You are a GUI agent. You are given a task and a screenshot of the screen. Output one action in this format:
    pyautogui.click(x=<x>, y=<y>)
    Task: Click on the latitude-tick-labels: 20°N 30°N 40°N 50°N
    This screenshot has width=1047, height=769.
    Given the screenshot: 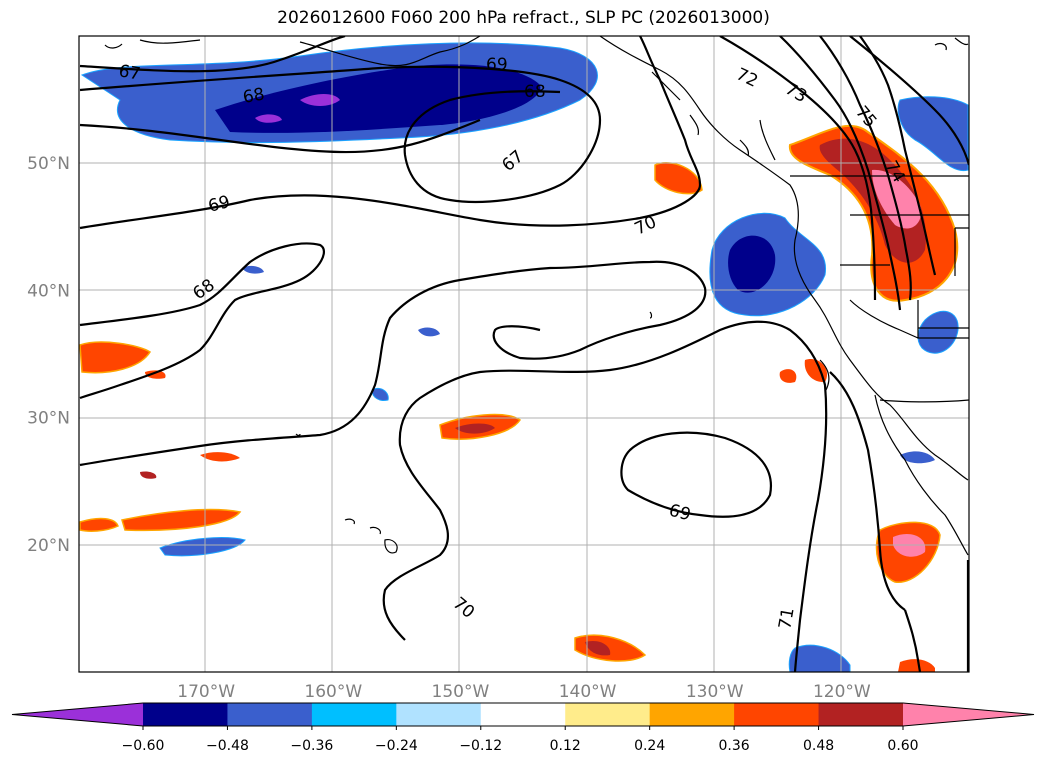 What is the action you would take?
    pyautogui.click(x=48, y=355)
    